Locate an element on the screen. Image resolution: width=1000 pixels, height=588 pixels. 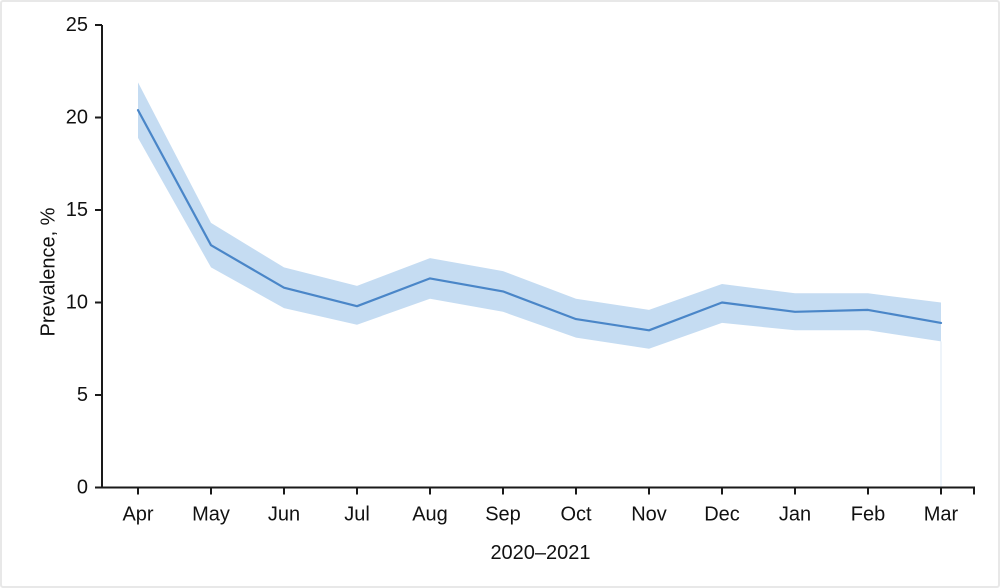
x-axis-title: 2020–2021 is located at coordinates (540, 553).